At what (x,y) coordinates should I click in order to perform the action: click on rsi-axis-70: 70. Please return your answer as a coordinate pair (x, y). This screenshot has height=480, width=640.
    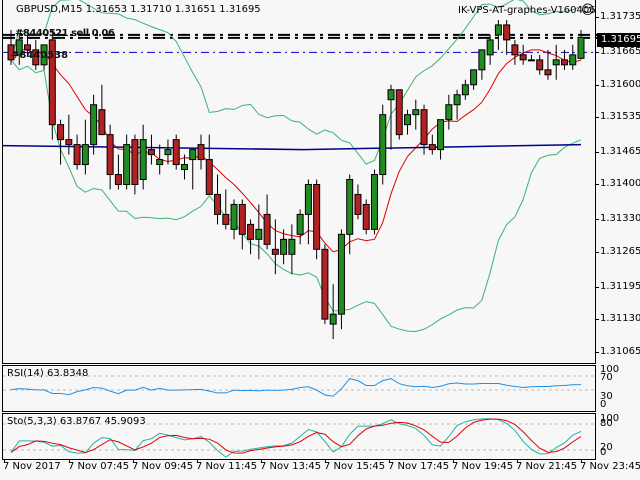
    Looking at the image, I should click on (606, 377).